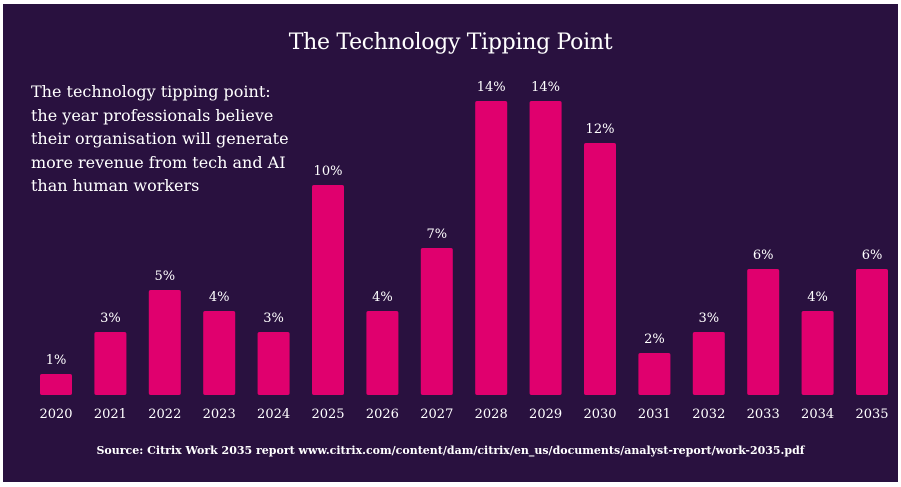 Image resolution: width=901 pixels, height=487 pixels. Describe the element at coordinates (328, 171) in the screenshot. I see `value-label-2025: 10%` at that location.